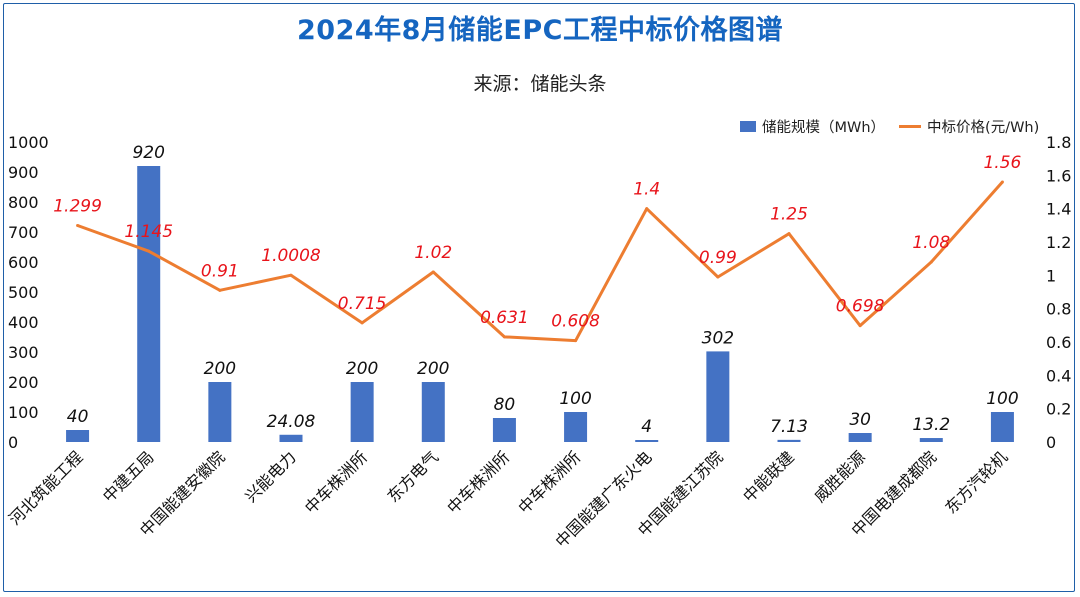 The image size is (1080, 597). Describe the element at coordinates (13, 442) in the screenshot. I see `left-axis-tick: 0` at that location.